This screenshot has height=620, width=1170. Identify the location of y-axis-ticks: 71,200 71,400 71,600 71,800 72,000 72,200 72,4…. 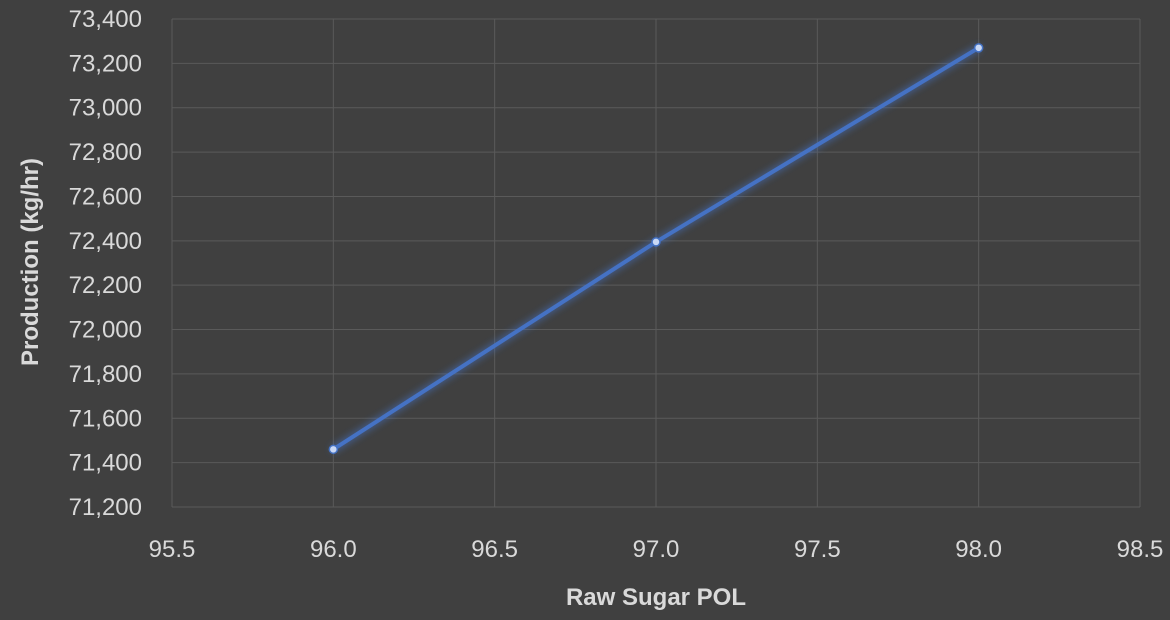
(105, 263).